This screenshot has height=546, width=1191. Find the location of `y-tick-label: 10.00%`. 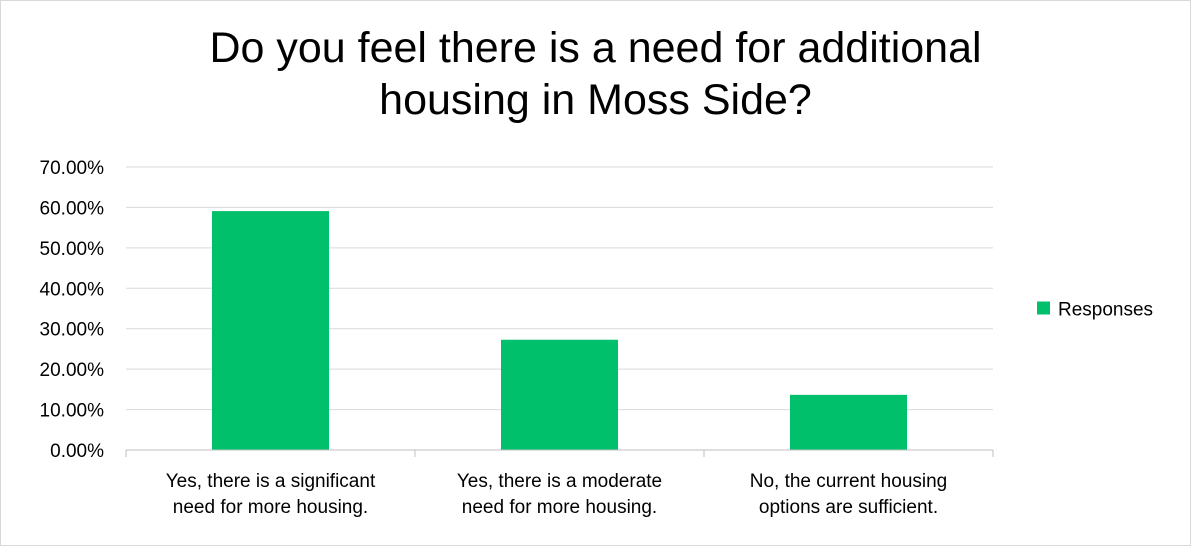

y-tick-label: 10.00% is located at coordinates (72, 411).